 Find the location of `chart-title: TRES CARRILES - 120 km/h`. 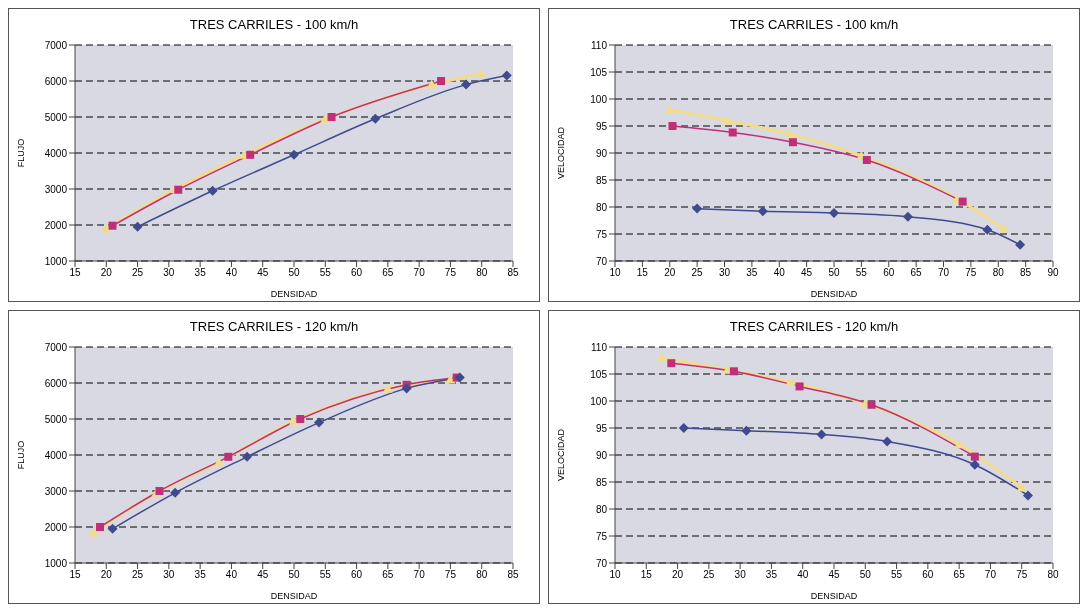

chart-title: TRES CARRILES - 120 km/h is located at coordinates (814, 327).